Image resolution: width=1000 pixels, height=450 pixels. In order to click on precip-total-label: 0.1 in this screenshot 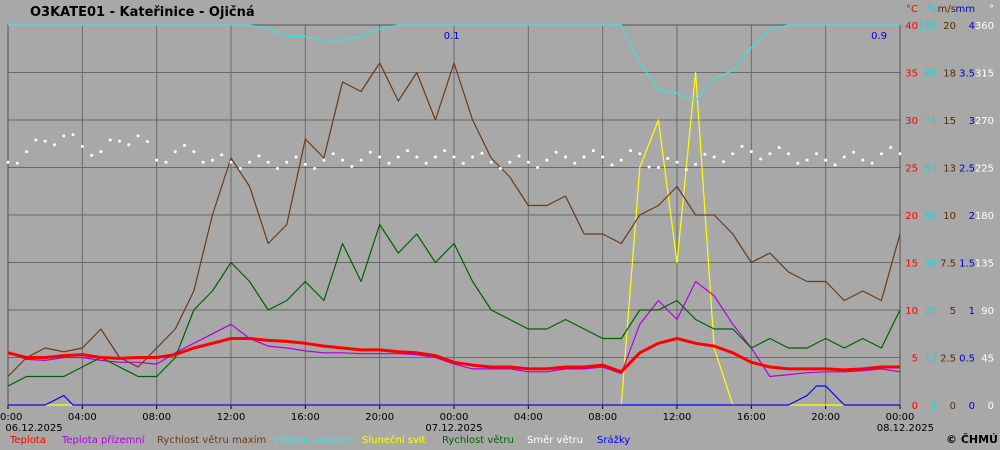, I will do `click(452, 36)`.